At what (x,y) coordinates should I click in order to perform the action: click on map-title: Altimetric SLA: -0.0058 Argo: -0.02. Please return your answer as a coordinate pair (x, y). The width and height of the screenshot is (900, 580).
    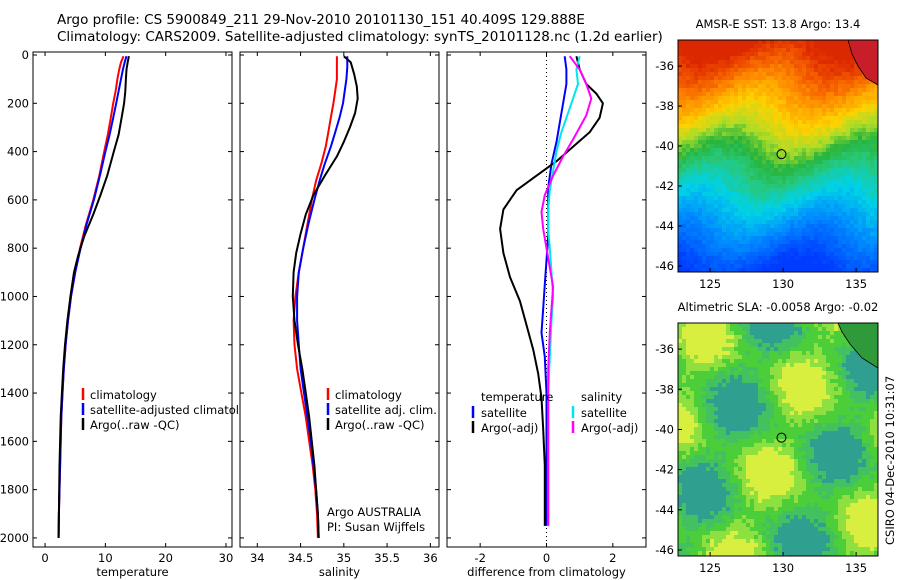
    Looking at the image, I should click on (778, 307).